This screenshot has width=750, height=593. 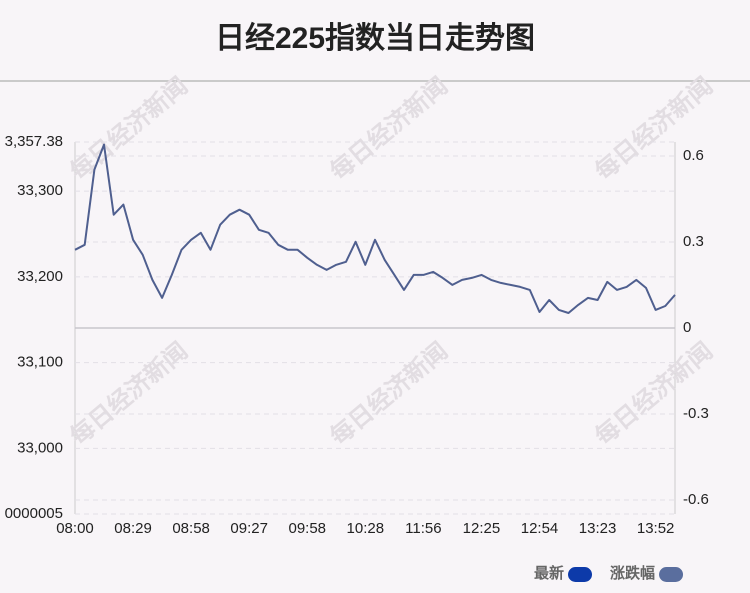 What do you see at coordinates (632, 573) in the screenshot?
I see `legend-label: 涨跌幅` at bounding box center [632, 573].